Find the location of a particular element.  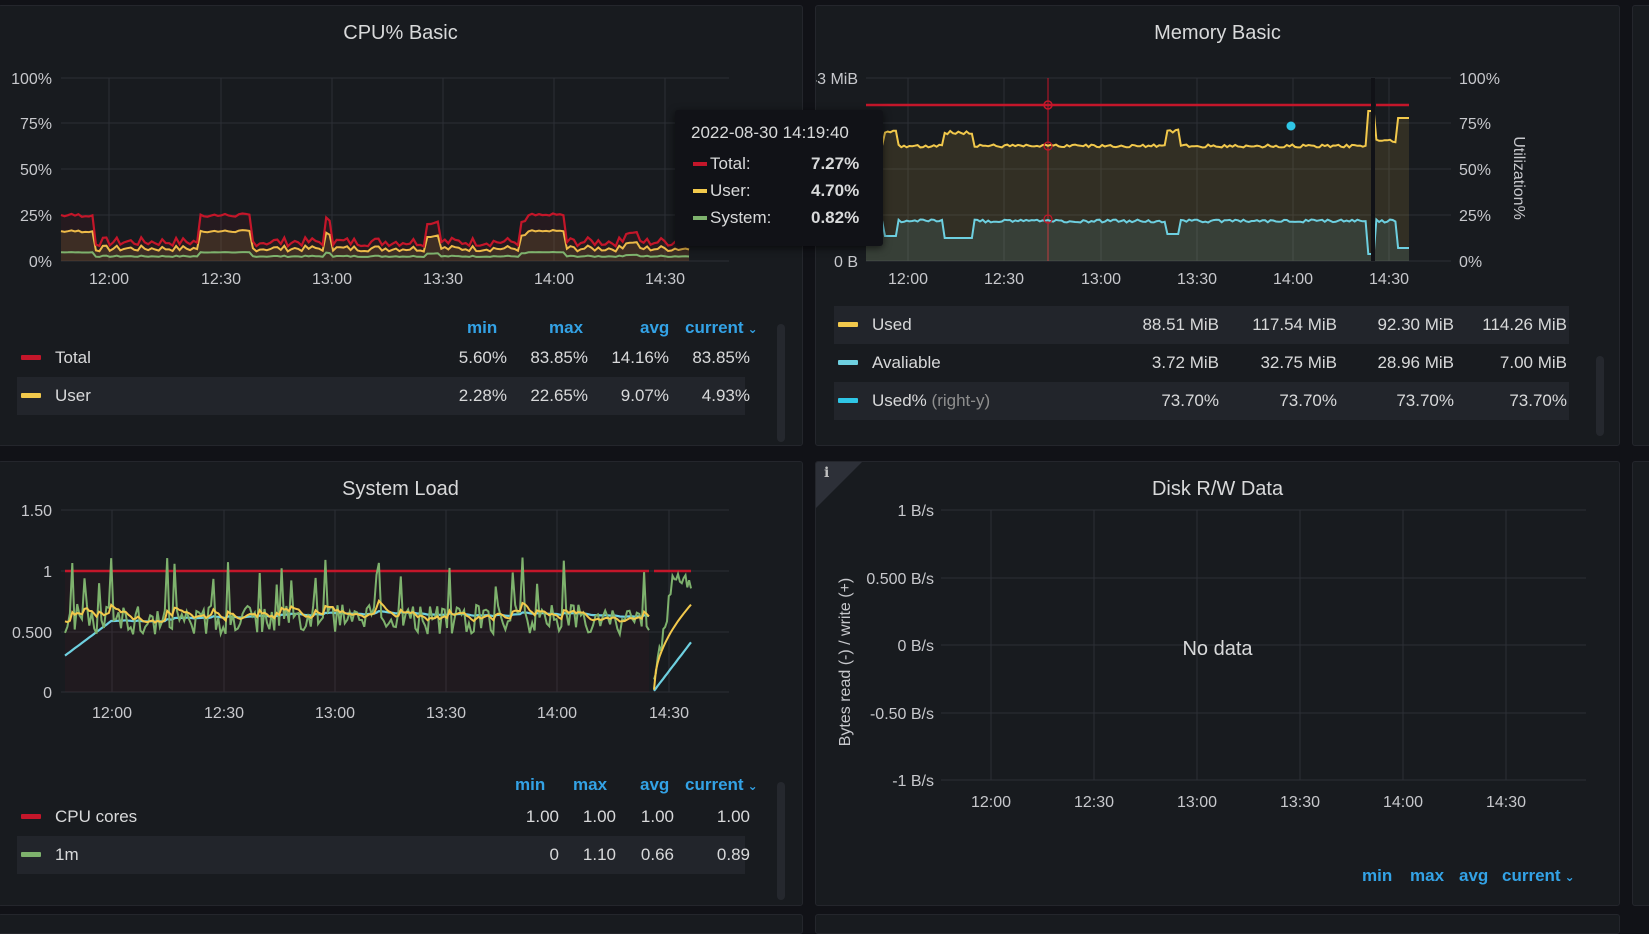

cpu-panel-title: CPU% Basic is located at coordinates (400, 33).